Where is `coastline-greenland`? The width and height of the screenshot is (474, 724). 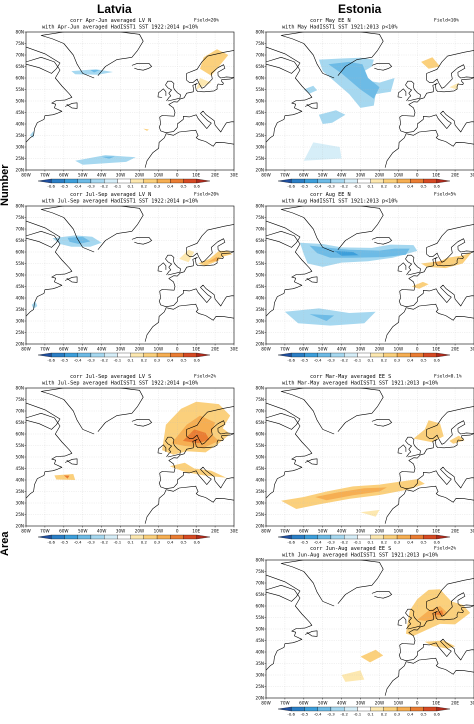 coastline-greenland is located at coordinates (92, 55).